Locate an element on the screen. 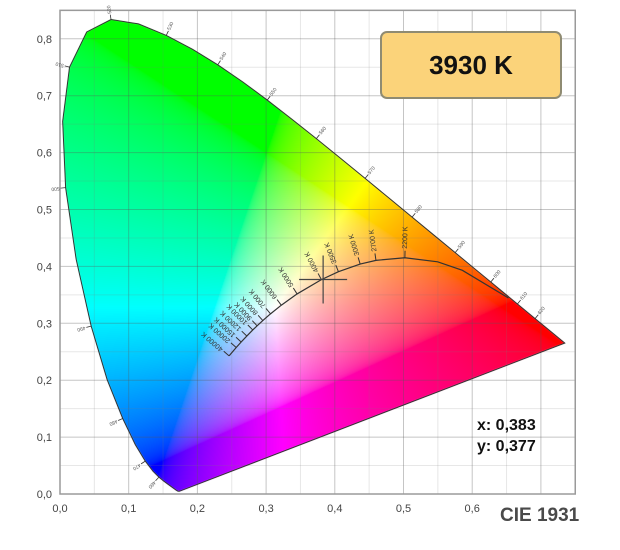  y-tick-label: 0,2 is located at coordinates (44, 381).